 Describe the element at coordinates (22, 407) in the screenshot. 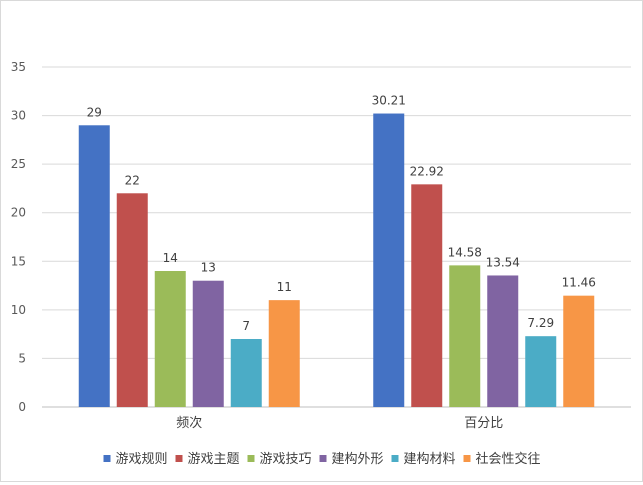

I see `y-tick-label: 0` at that location.